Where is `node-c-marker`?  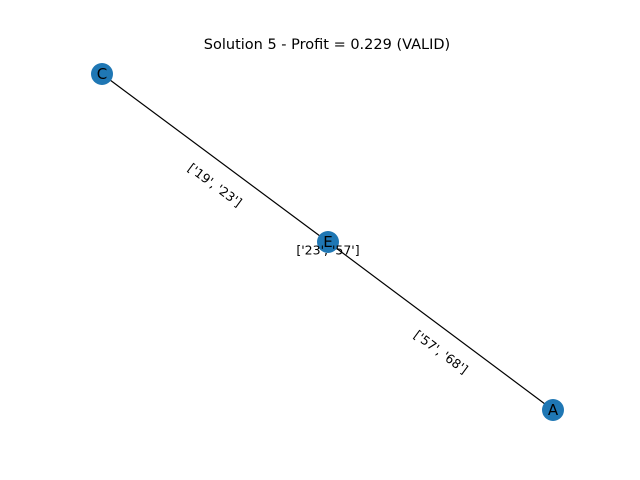 node-c-marker is located at coordinates (102, 74).